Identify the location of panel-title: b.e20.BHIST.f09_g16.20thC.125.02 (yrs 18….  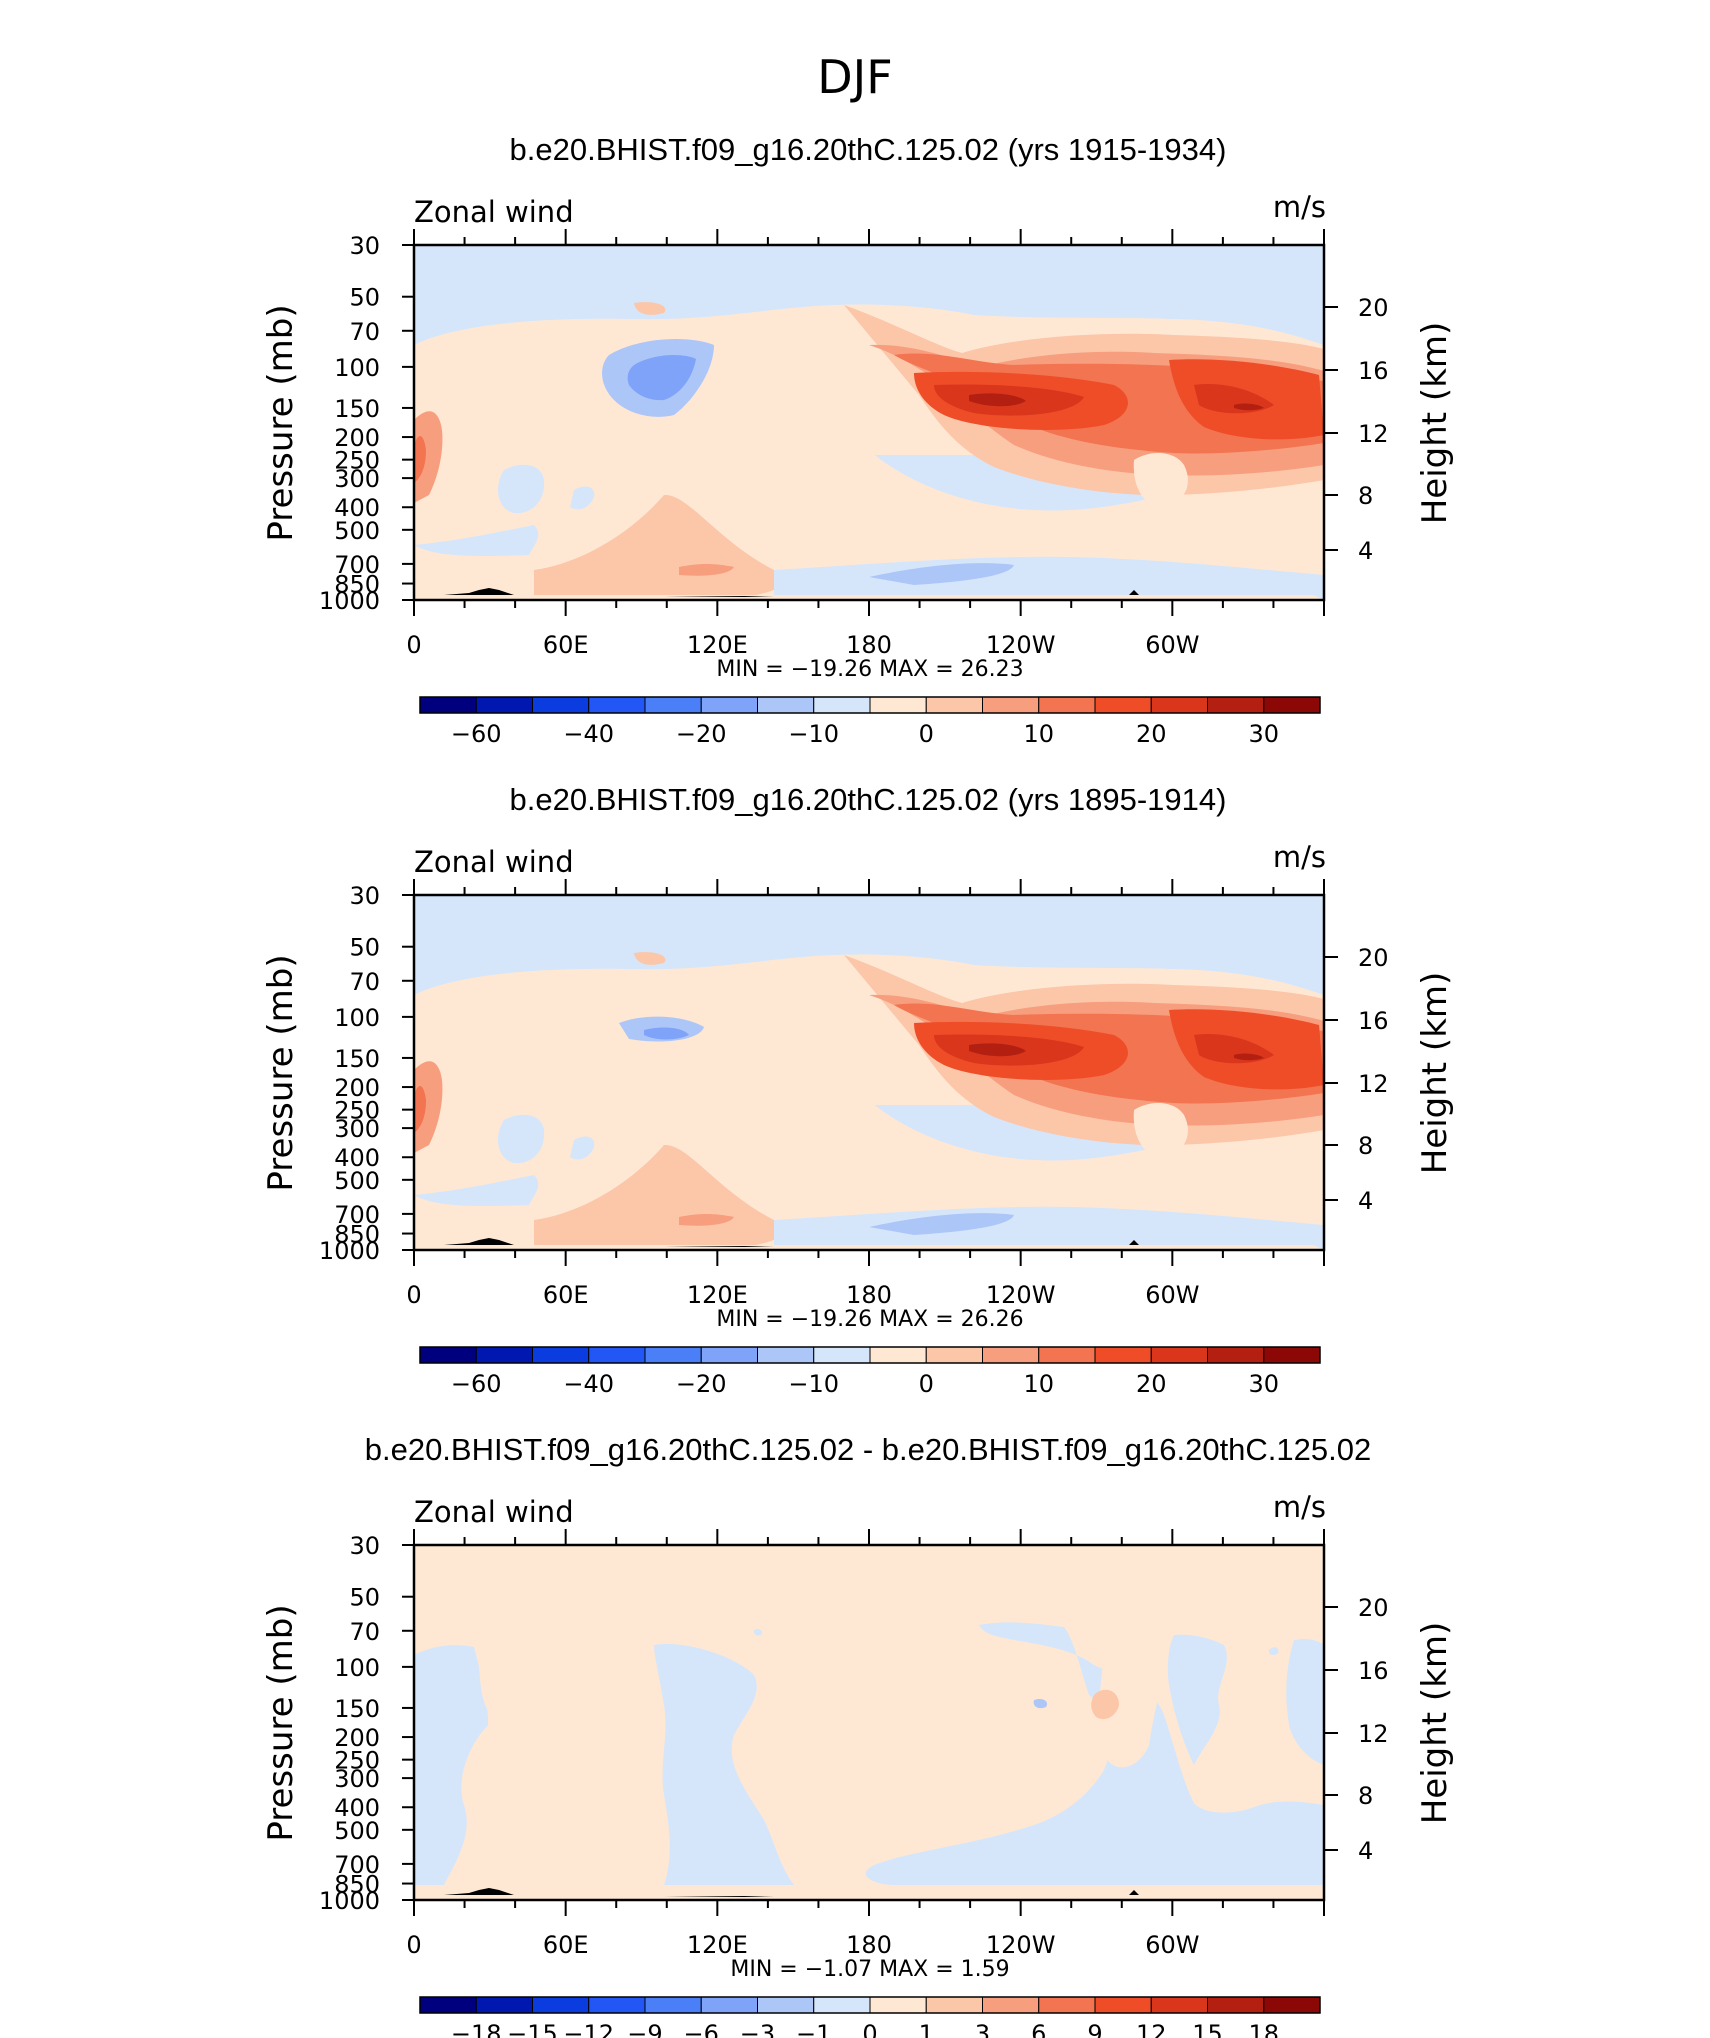
(868, 799).